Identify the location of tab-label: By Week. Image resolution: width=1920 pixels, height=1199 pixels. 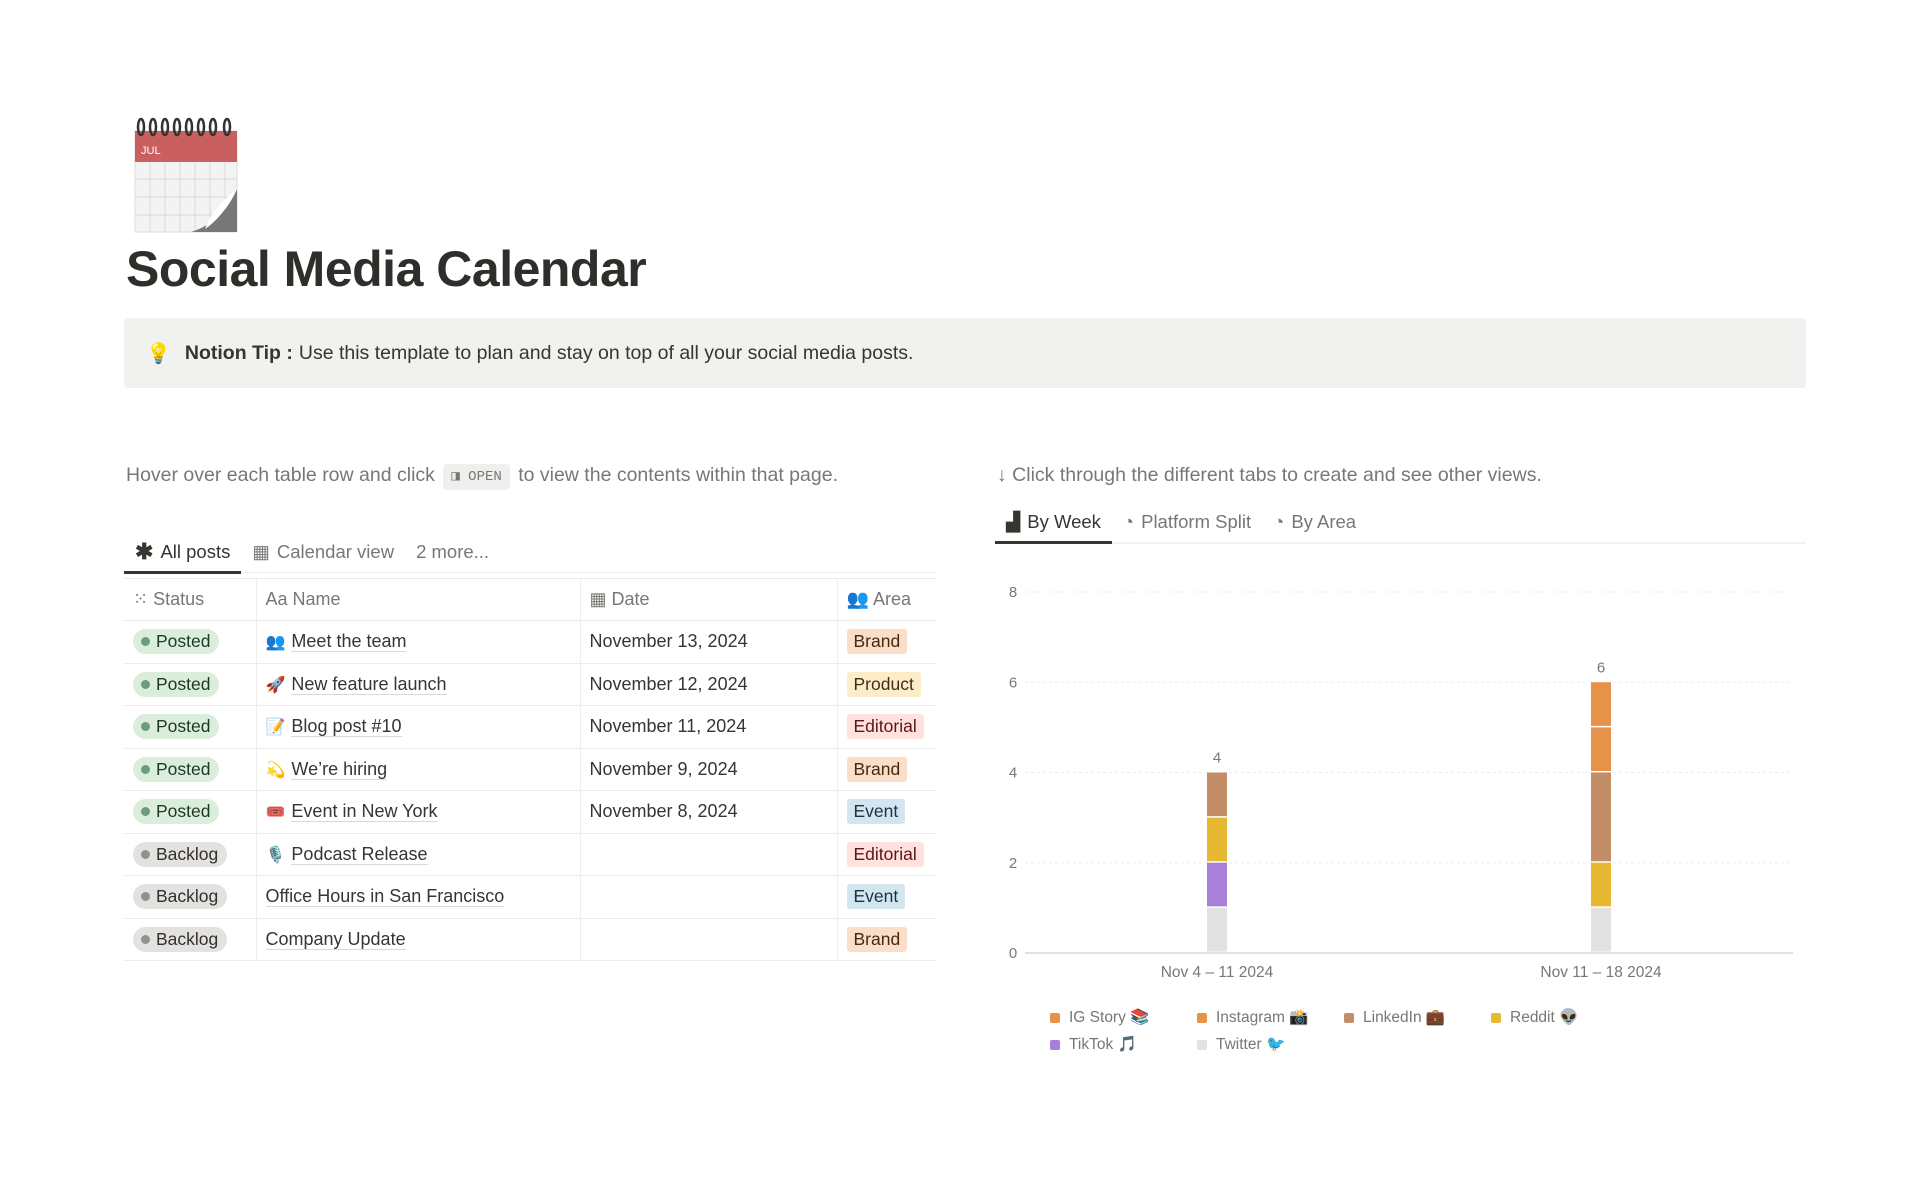
(1064, 521).